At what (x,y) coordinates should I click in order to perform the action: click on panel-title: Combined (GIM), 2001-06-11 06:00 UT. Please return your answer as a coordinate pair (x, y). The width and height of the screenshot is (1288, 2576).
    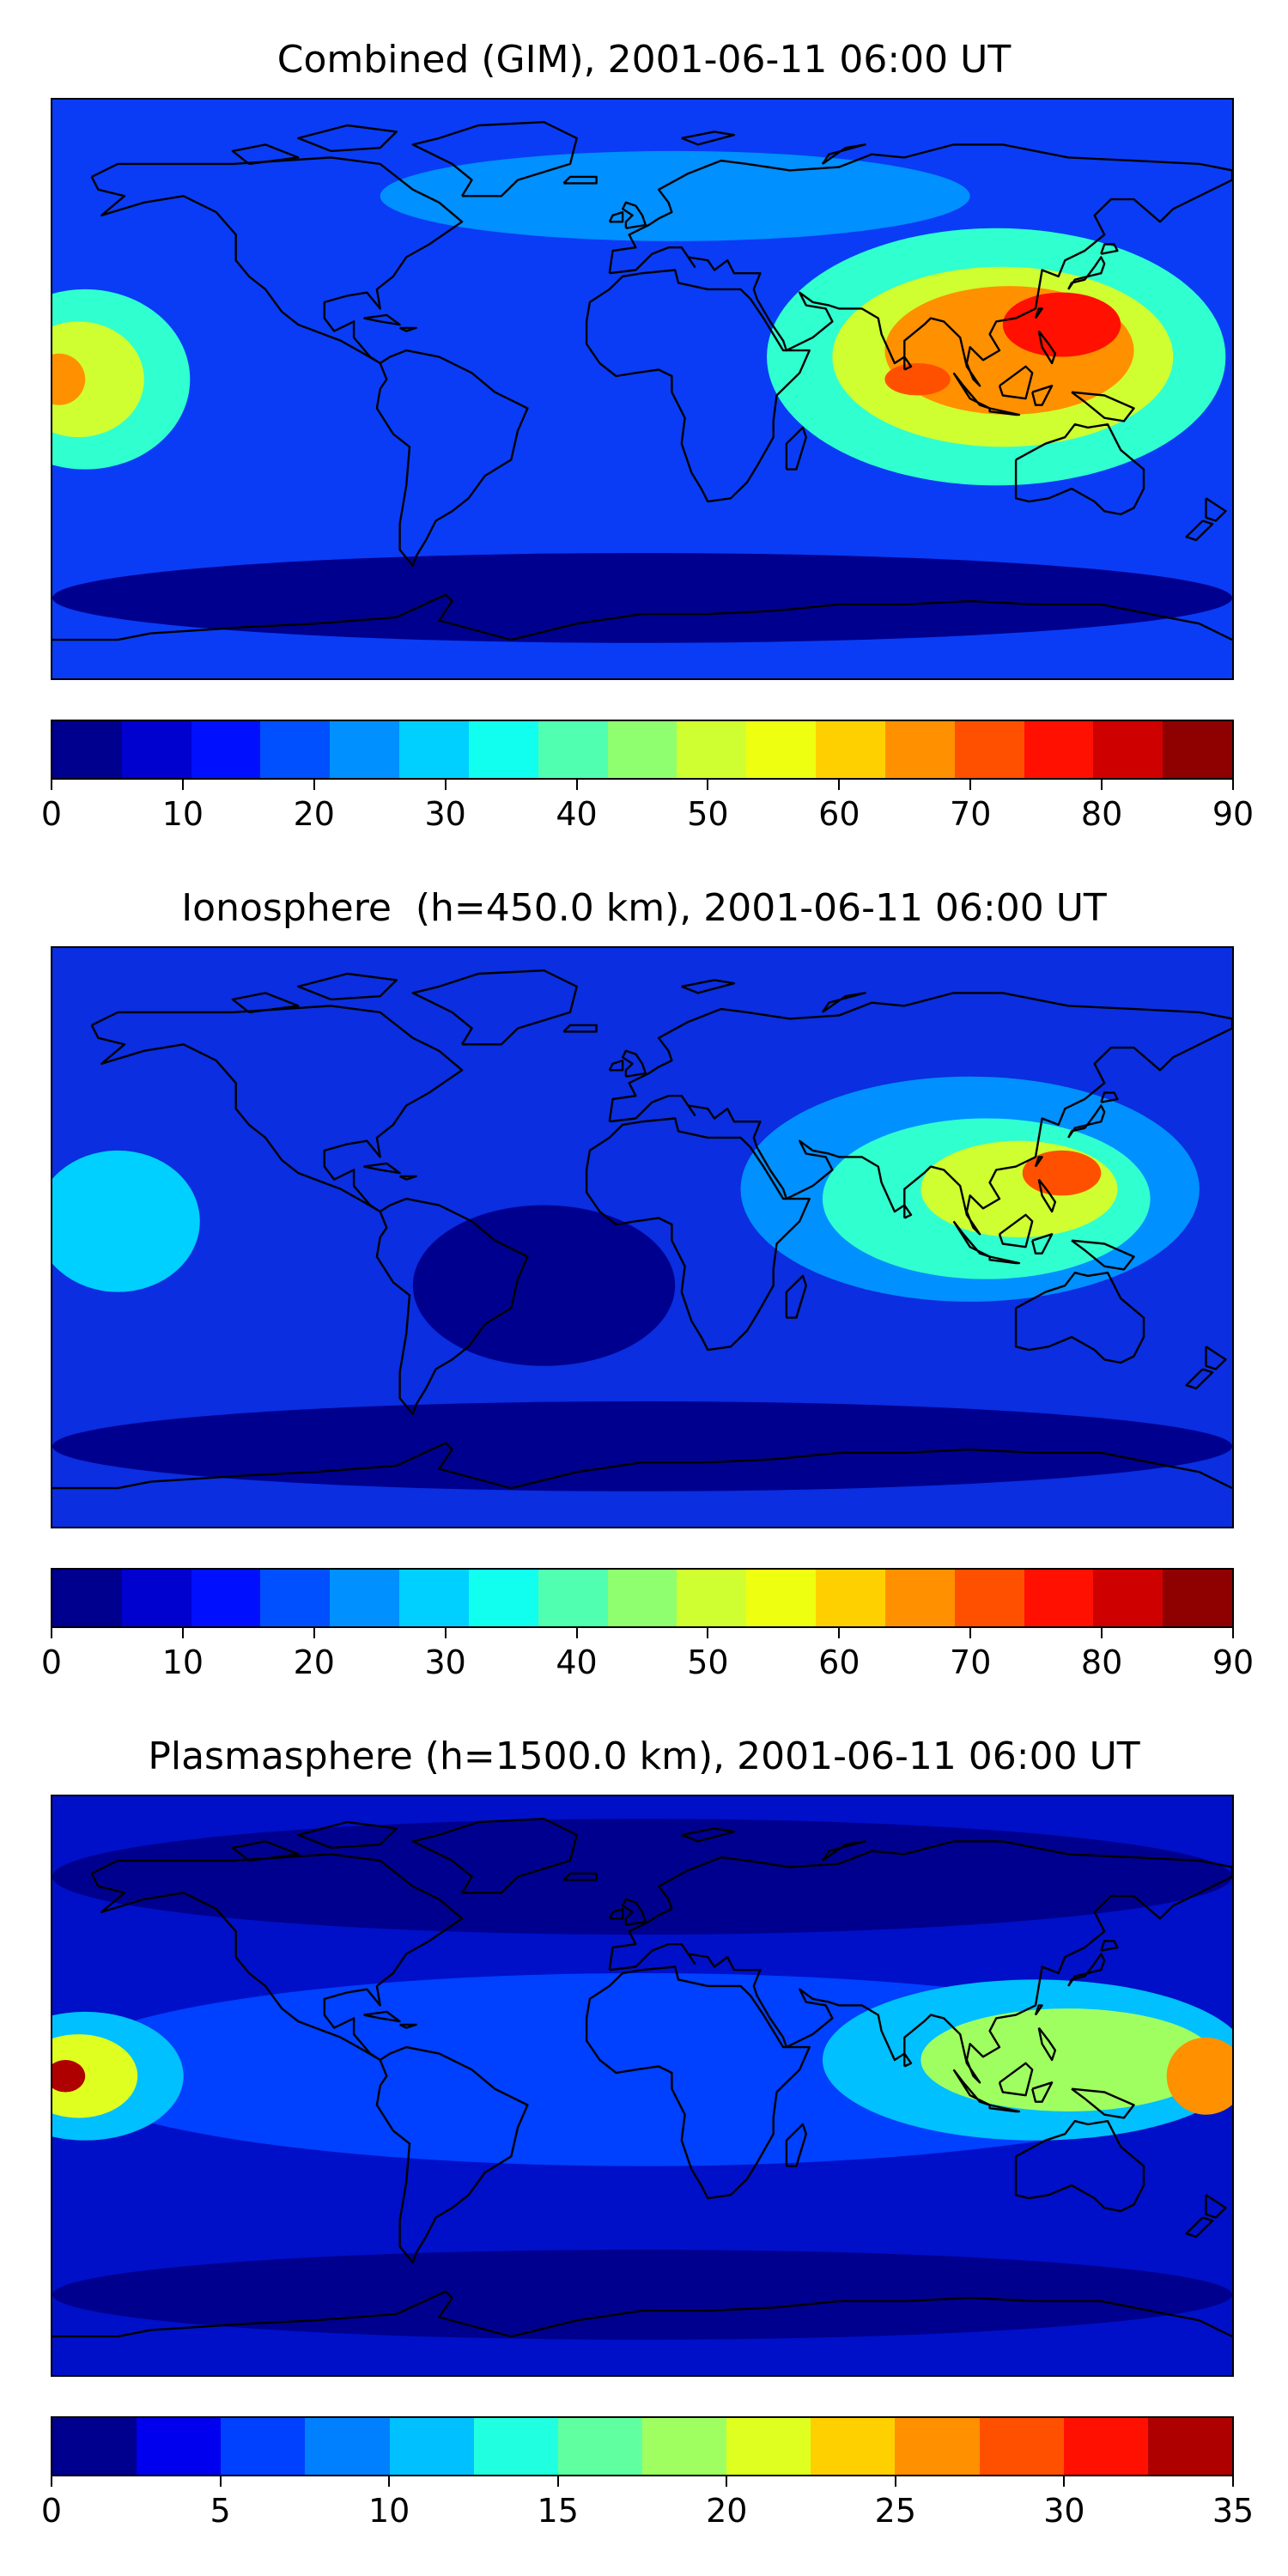
    Looking at the image, I should click on (644, 60).